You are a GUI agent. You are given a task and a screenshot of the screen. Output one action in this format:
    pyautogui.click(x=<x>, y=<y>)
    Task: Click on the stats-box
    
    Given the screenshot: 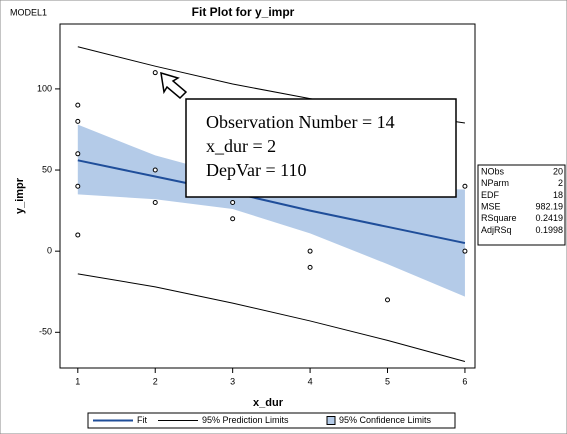 What is the action you would take?
    pyautogui.click(x=521, y=205)
    